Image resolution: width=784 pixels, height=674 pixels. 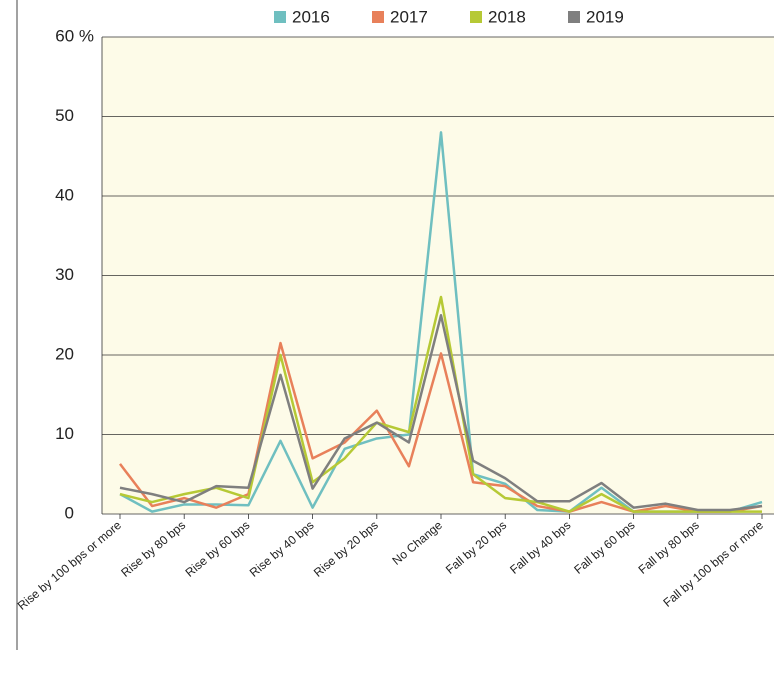 What do you see at coordinates (69, 512) in the screenshot?
I see `y-tick-label: 0` at bounding box center [69, 512].